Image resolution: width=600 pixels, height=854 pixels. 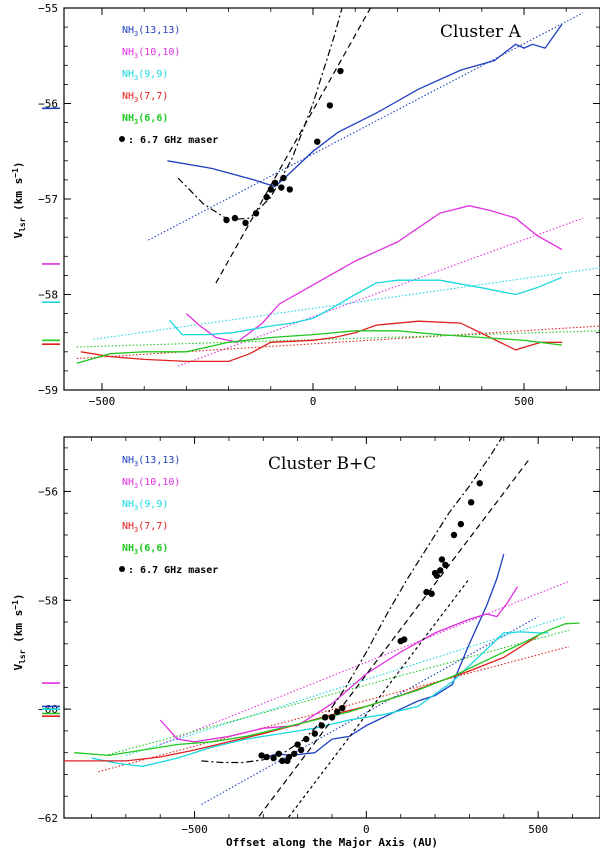 What do you see at coordinates (48, 199) in the screenshot?
I see `y-tick-label: −57` at bounding box center [48, 199].